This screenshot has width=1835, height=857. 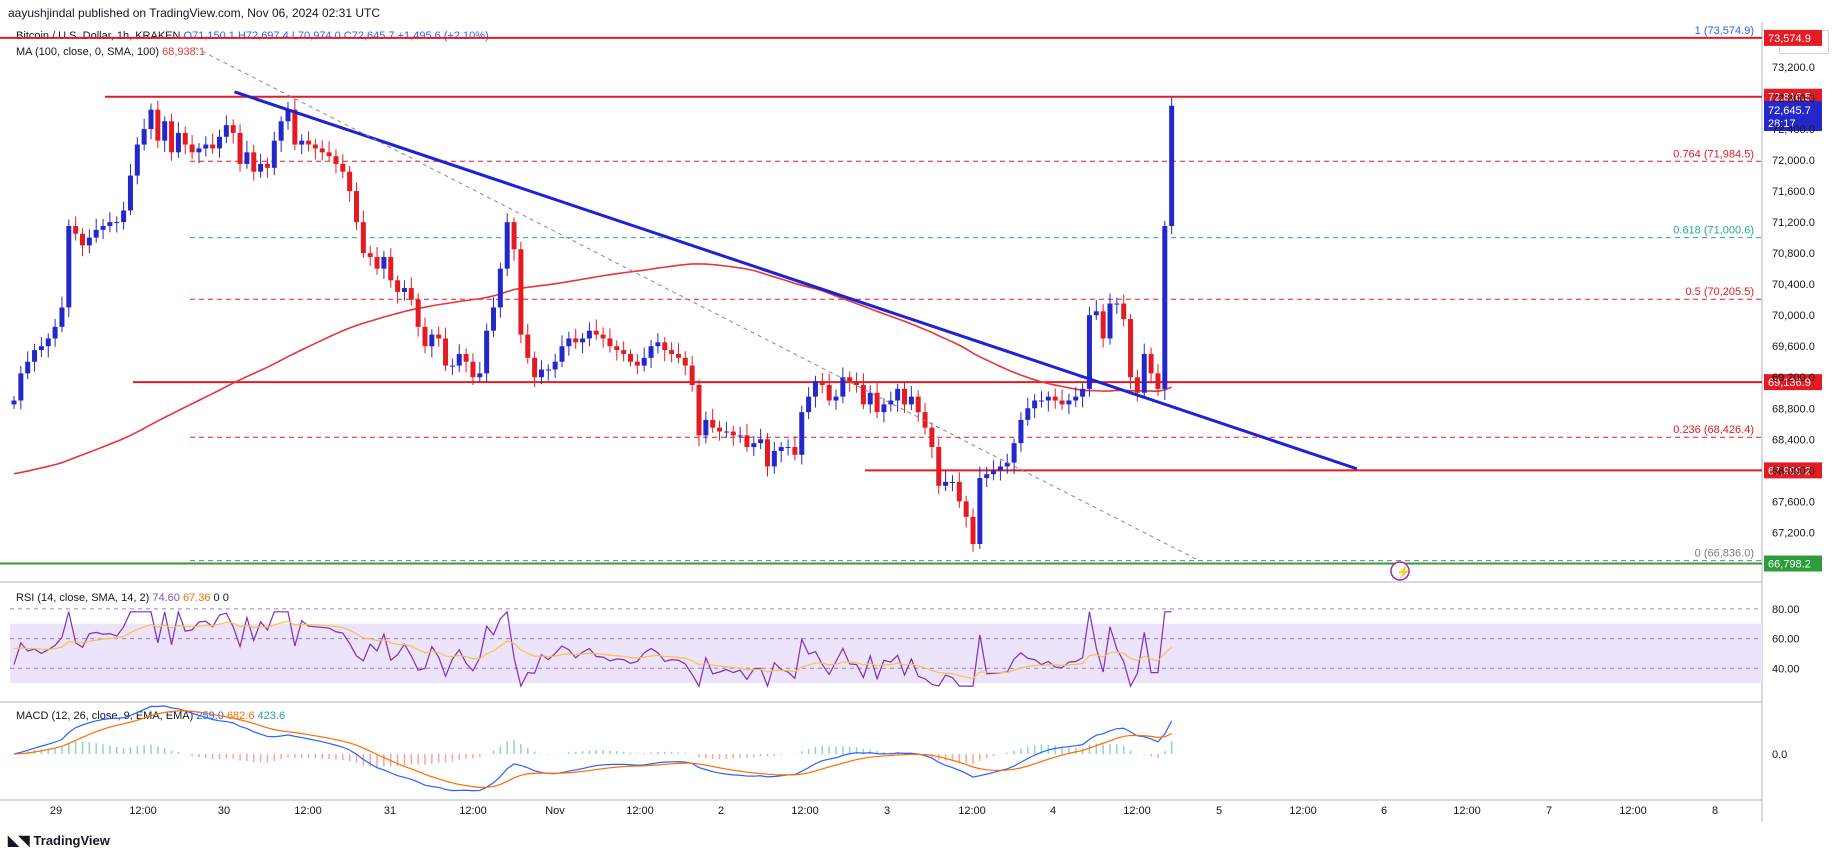 What do you see at coordinates (56, 811) in the screenshot?
I see `time-tick-label: 29` at bounding box center [56, 811].